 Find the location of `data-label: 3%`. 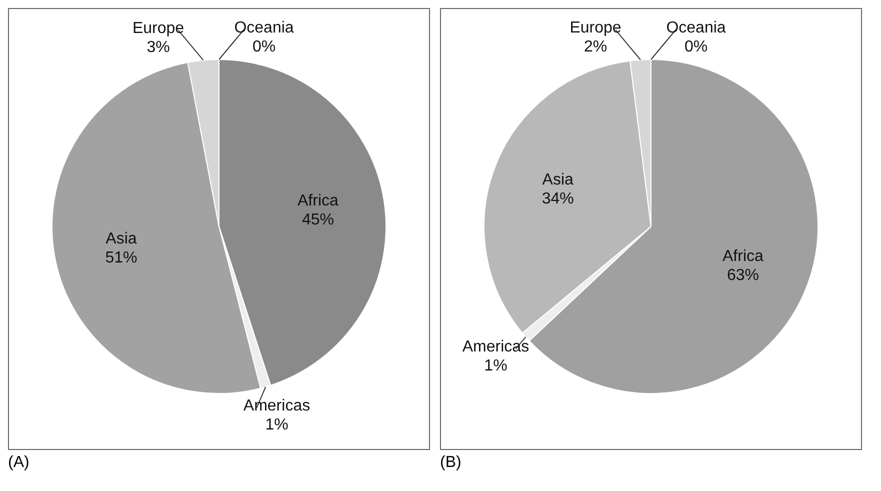

data-label: 3% is located at coordinates (158, 47).